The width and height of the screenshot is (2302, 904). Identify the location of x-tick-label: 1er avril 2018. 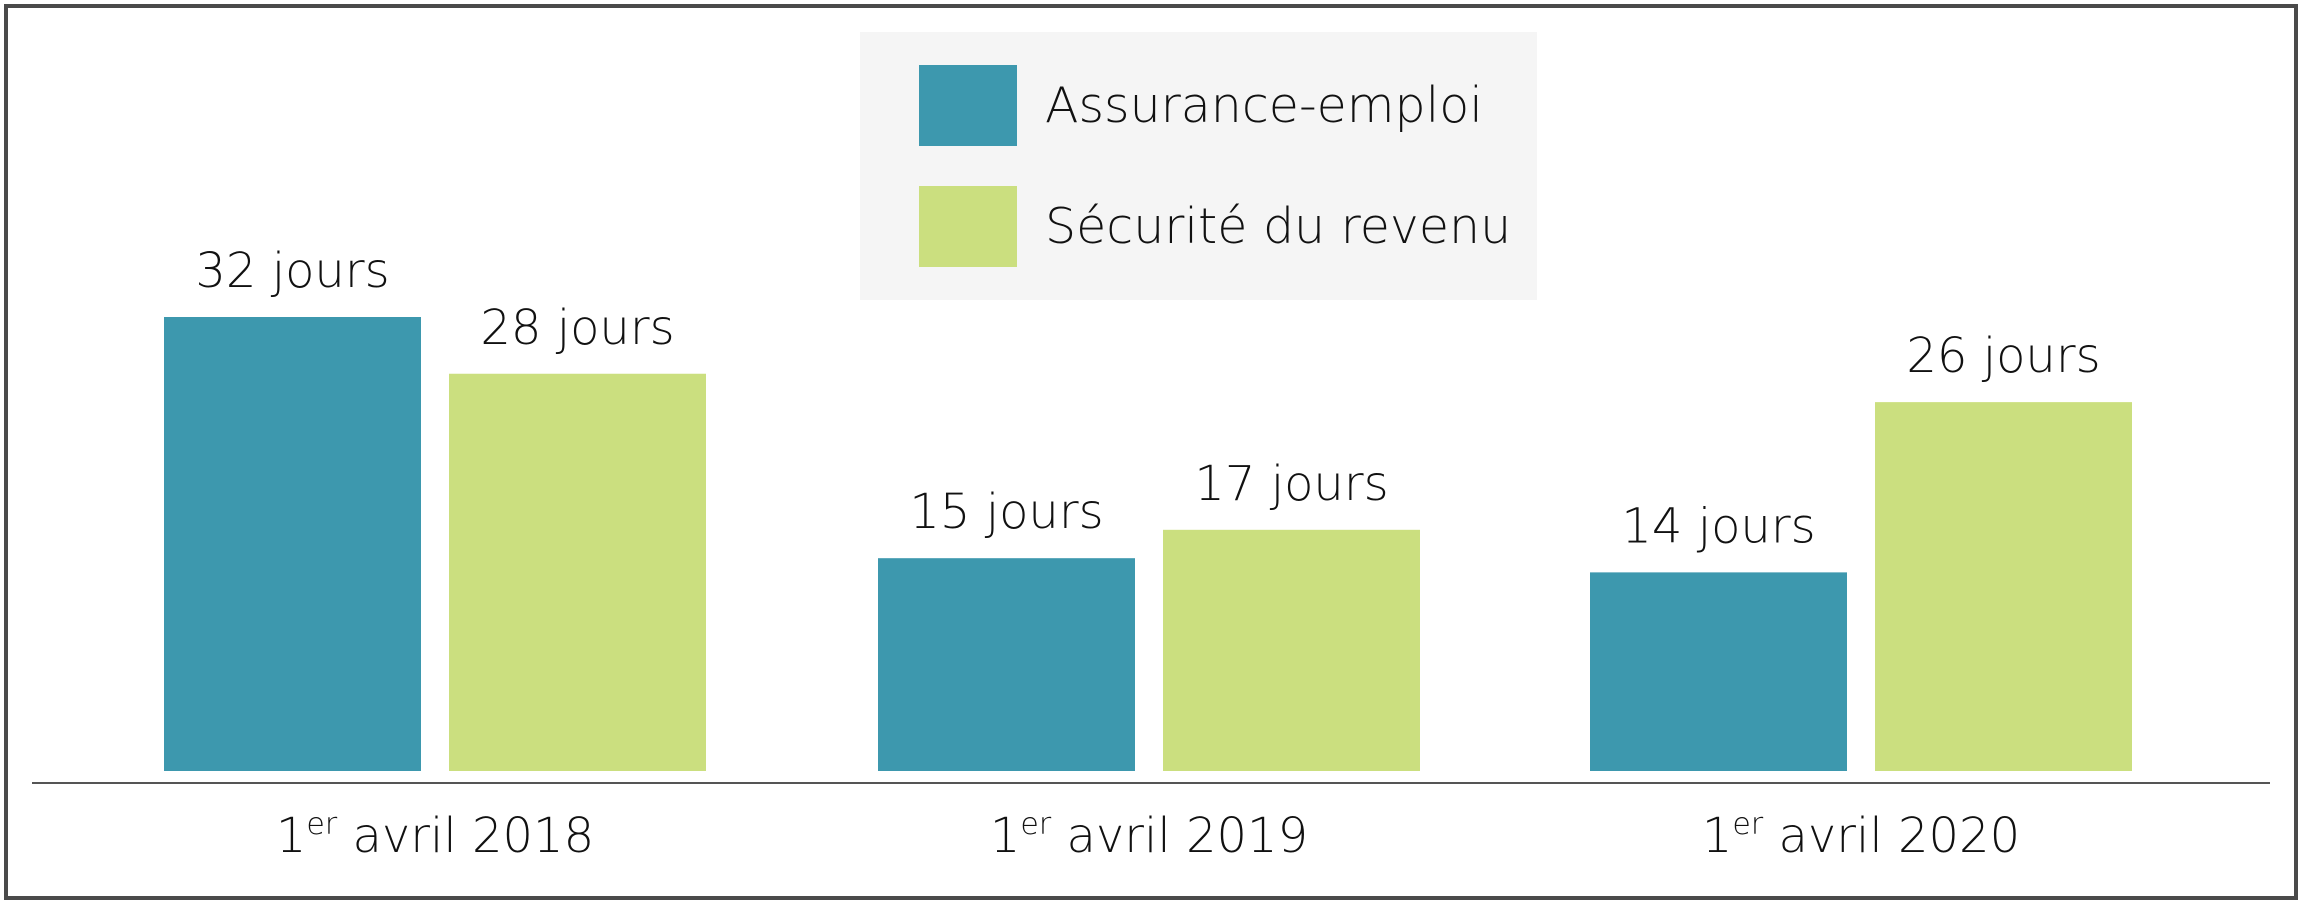
(435, 835).